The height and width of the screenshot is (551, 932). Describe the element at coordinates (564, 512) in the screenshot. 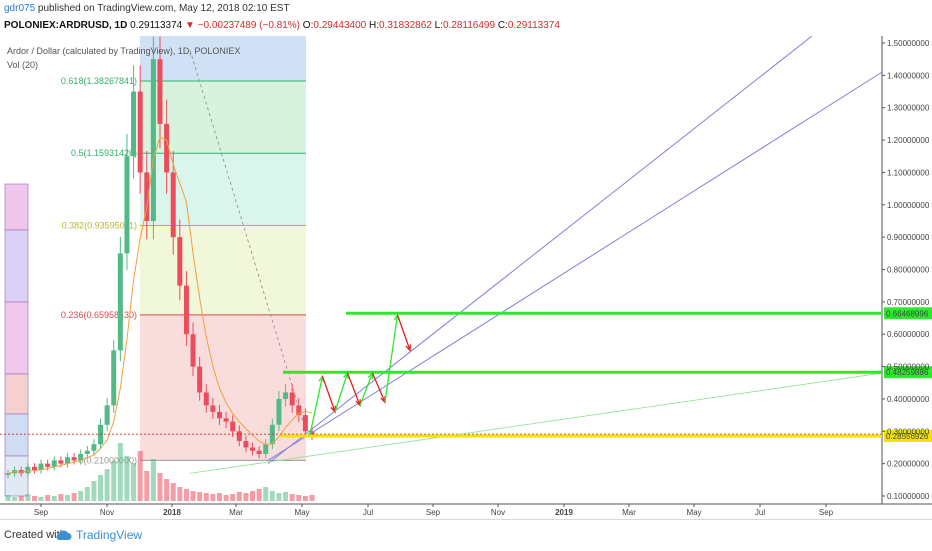

I see `x-tick-label: 2019` at that location.